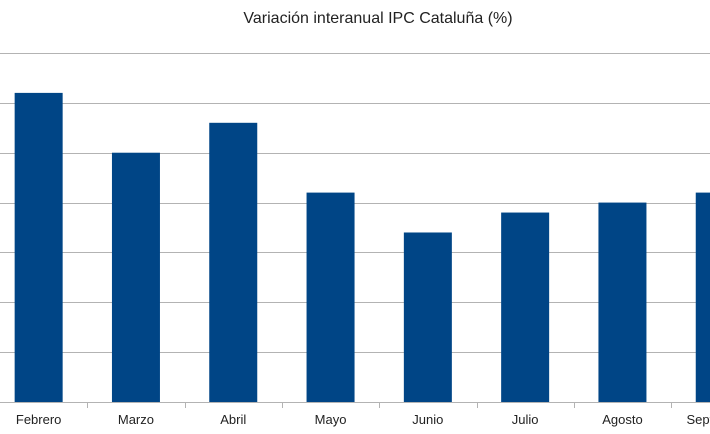 Image resolution: width=710 pixels, height=434 pixels. What do you see at coordinates (39, 419) in the screenshot?
I see `x-tick-label: Febrero` at bounding box center [39, 419].